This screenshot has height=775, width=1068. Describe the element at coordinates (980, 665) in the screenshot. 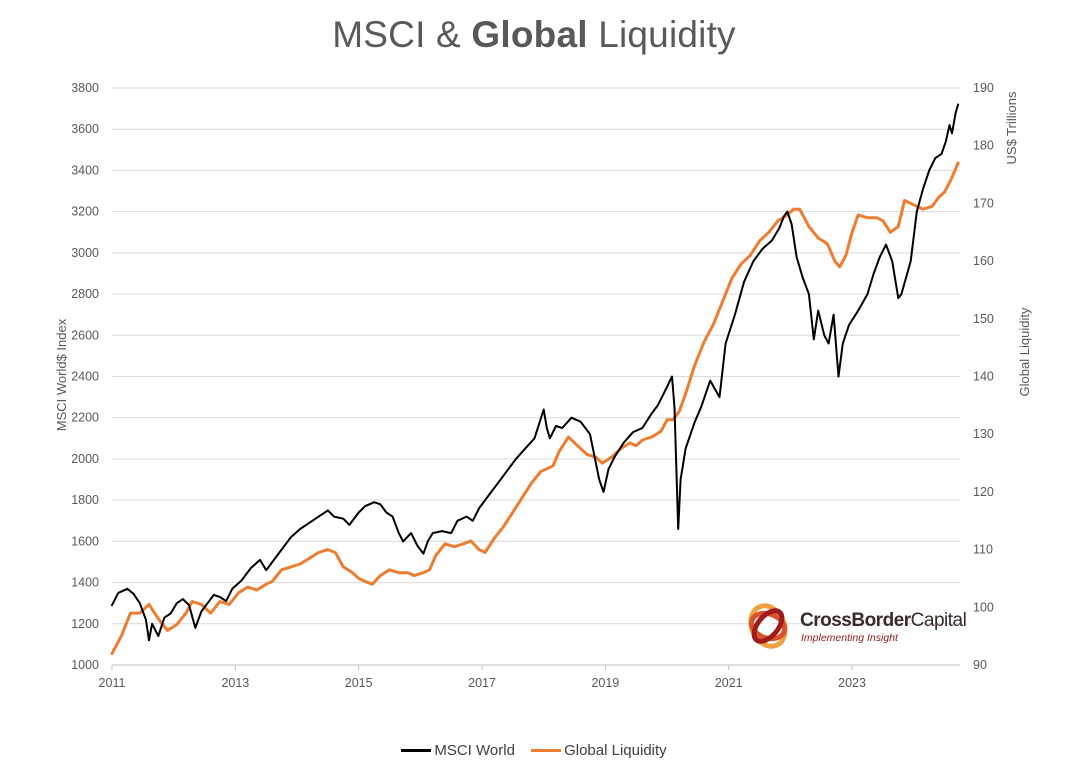

I see `right-tick-label: 90` at that location.